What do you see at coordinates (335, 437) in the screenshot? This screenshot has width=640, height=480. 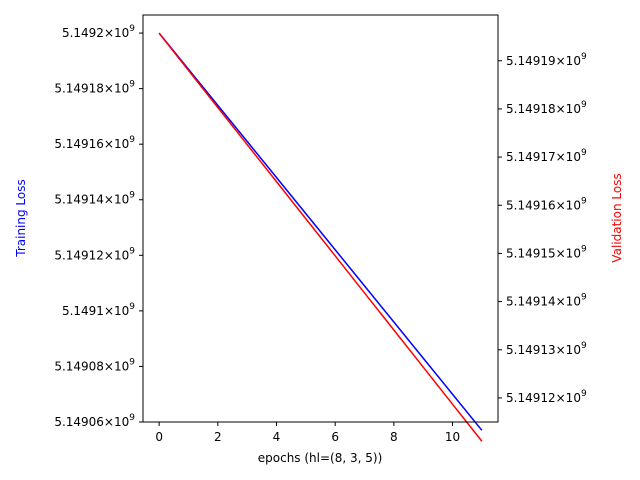 I see `x-tick-label: 6` at bounding box center [335, 437].